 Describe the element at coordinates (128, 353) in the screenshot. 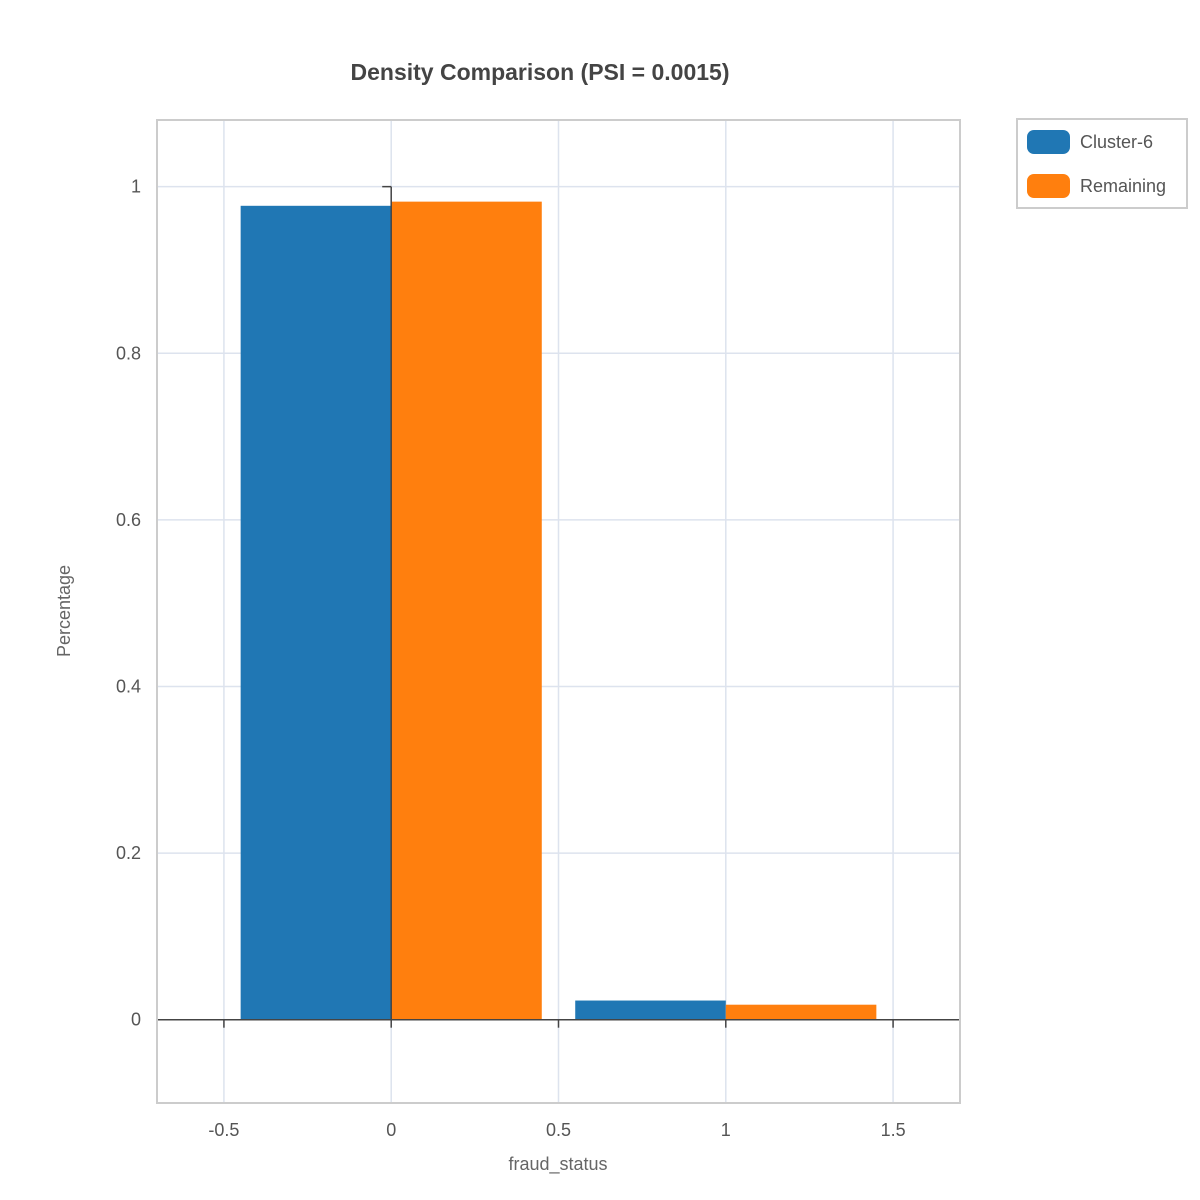

I see `y-tick-label: 0.8` at that location.